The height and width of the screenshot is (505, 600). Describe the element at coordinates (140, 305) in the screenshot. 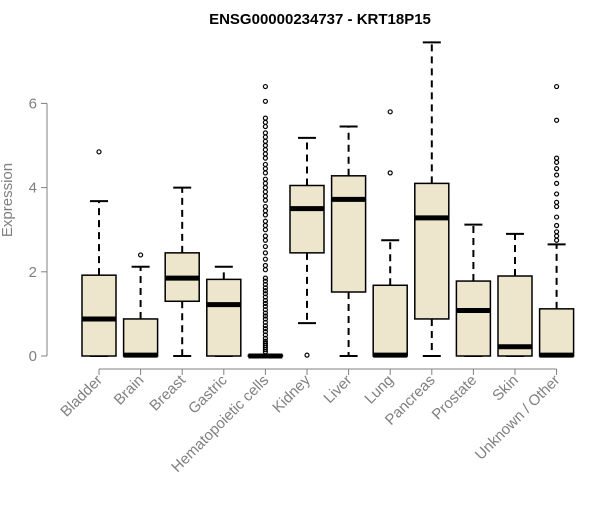

I see `box-brain` at that location.